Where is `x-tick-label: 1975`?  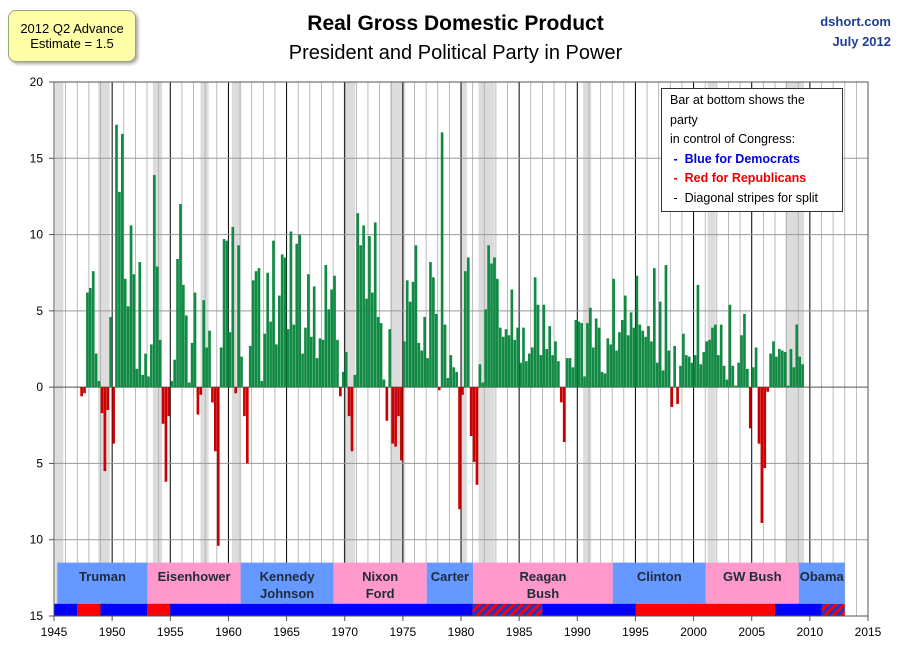 x-tick-label: 1975 is located at coordinates (403, 632).